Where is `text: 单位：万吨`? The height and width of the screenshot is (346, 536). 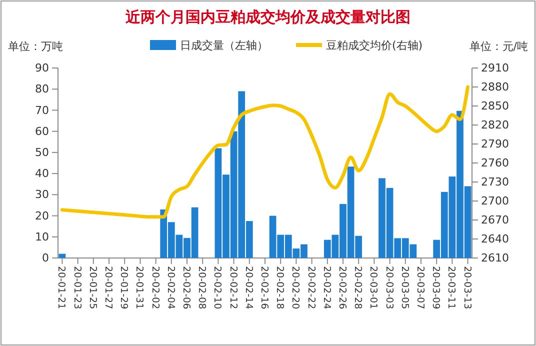
text: 单位：万吨 is located at coordinates (35, 46).